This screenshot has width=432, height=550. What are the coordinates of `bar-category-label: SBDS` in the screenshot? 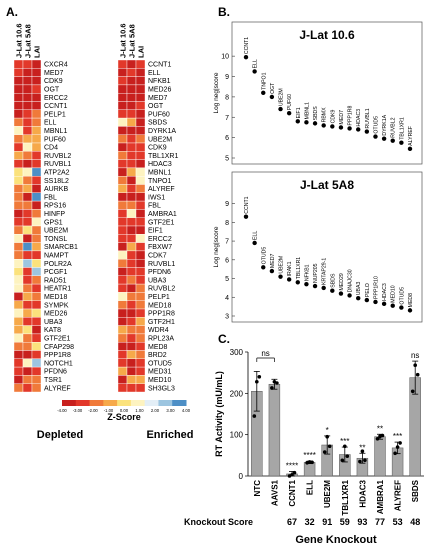 It's located at (415, 490).